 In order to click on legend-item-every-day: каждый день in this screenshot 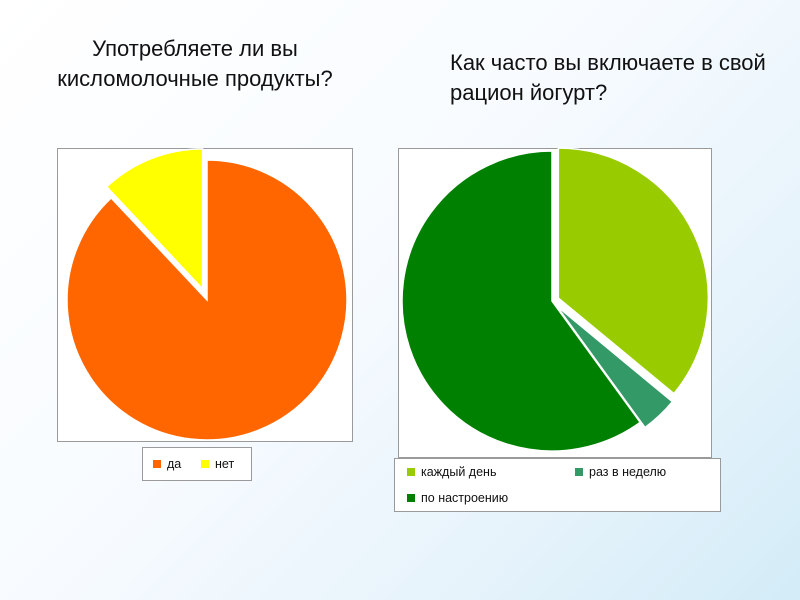, I will do `click(451, 472)`.